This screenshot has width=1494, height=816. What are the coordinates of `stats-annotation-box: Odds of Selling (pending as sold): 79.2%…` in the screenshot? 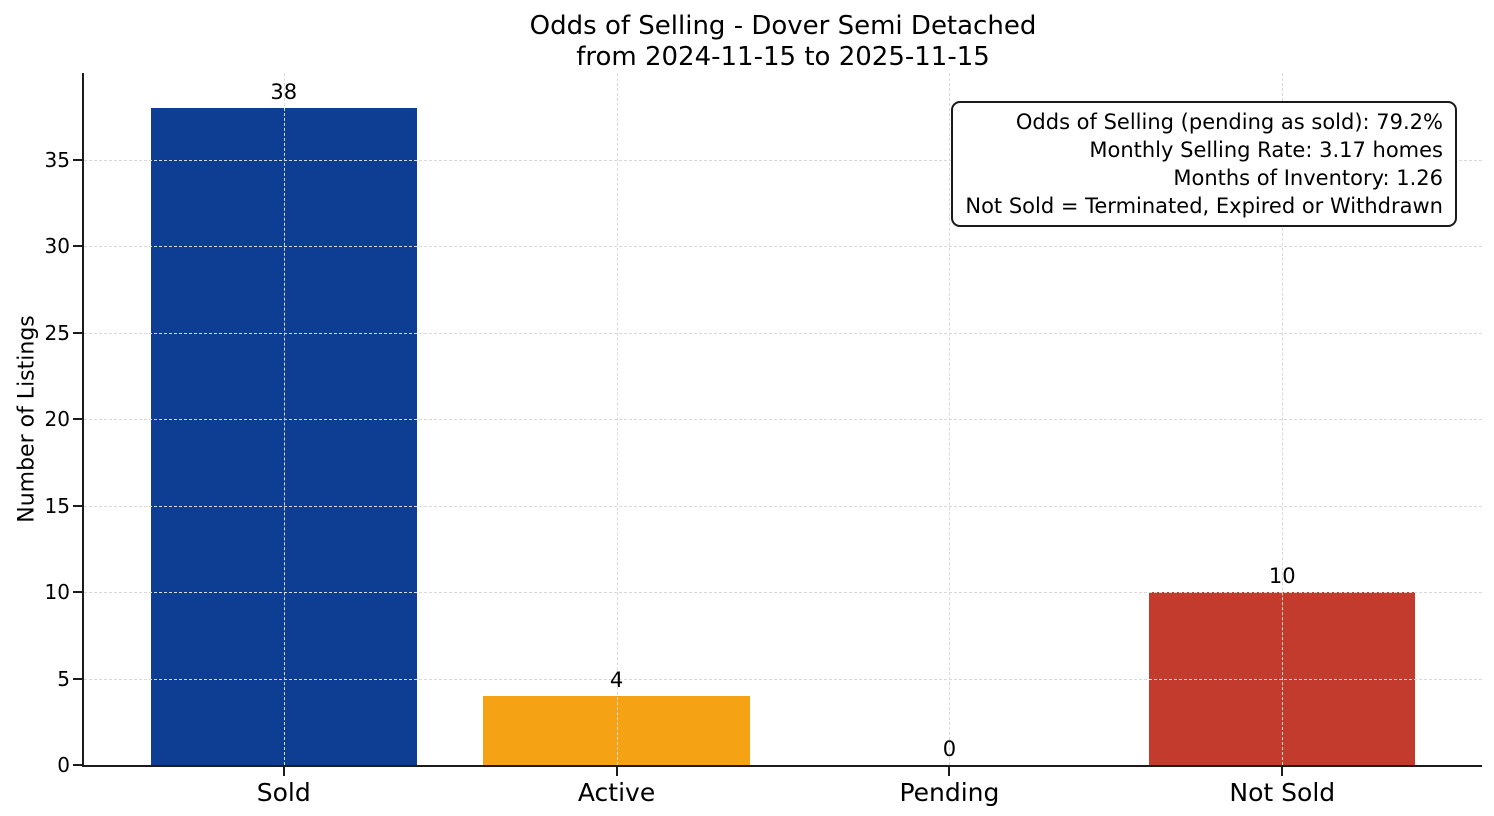 It's located at (1204, 164).